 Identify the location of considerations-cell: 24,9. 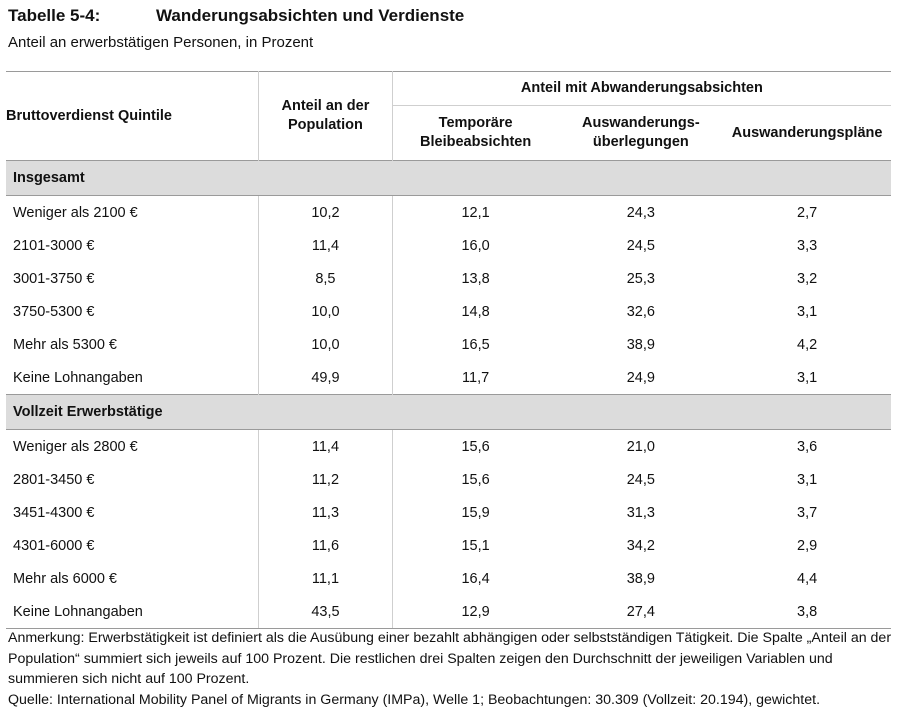
(640, 377).